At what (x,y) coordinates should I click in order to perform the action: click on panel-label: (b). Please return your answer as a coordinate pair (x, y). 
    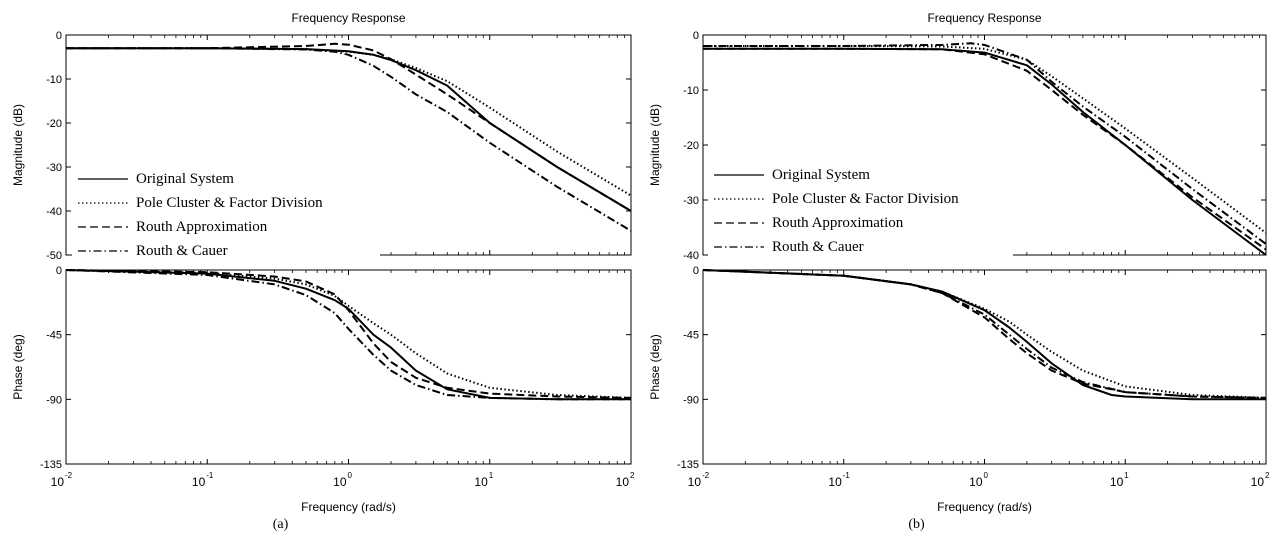
    Looking at the image, I should click on (916, 524).